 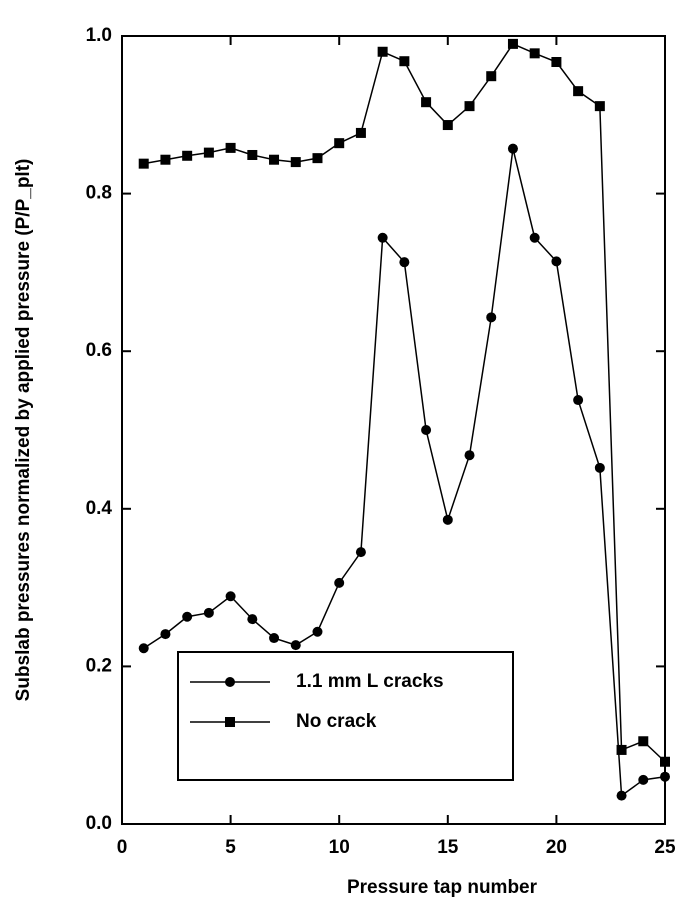 What do you see at coordinates (448, 847) in the screenshot?
I see `x-tick-label: 15` at bounding box center [448, 847].